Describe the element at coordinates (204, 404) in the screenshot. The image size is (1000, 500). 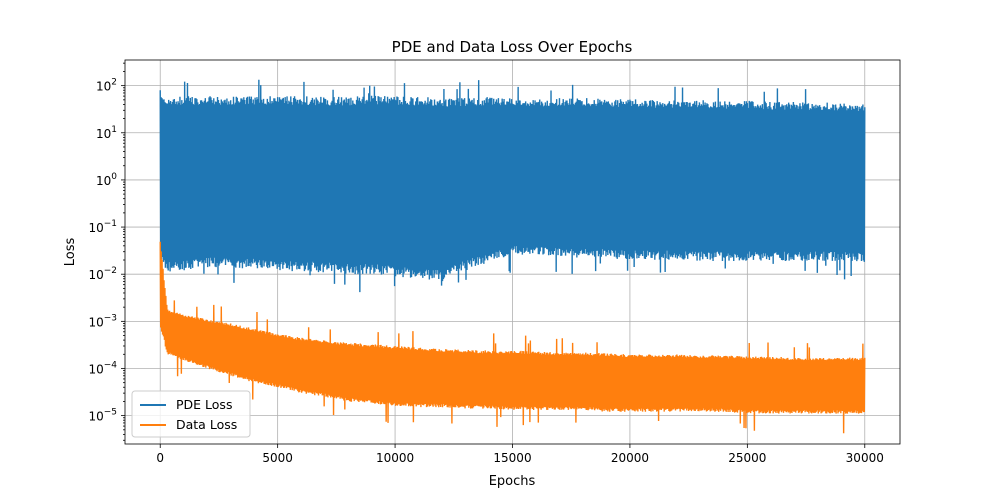
I see `legend-label-pde-loss: PDE Loss` at that location.